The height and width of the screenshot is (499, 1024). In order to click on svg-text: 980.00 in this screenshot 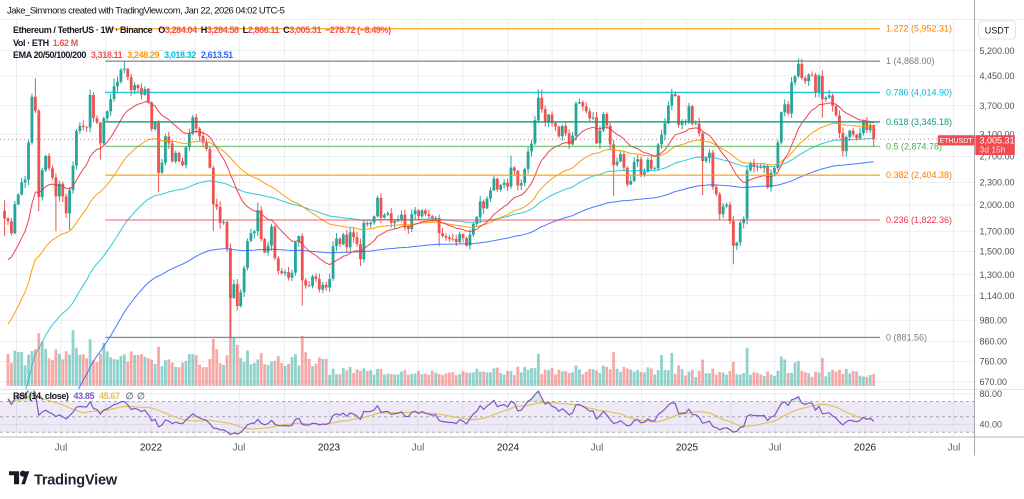, I will do `click(994, 321)`.